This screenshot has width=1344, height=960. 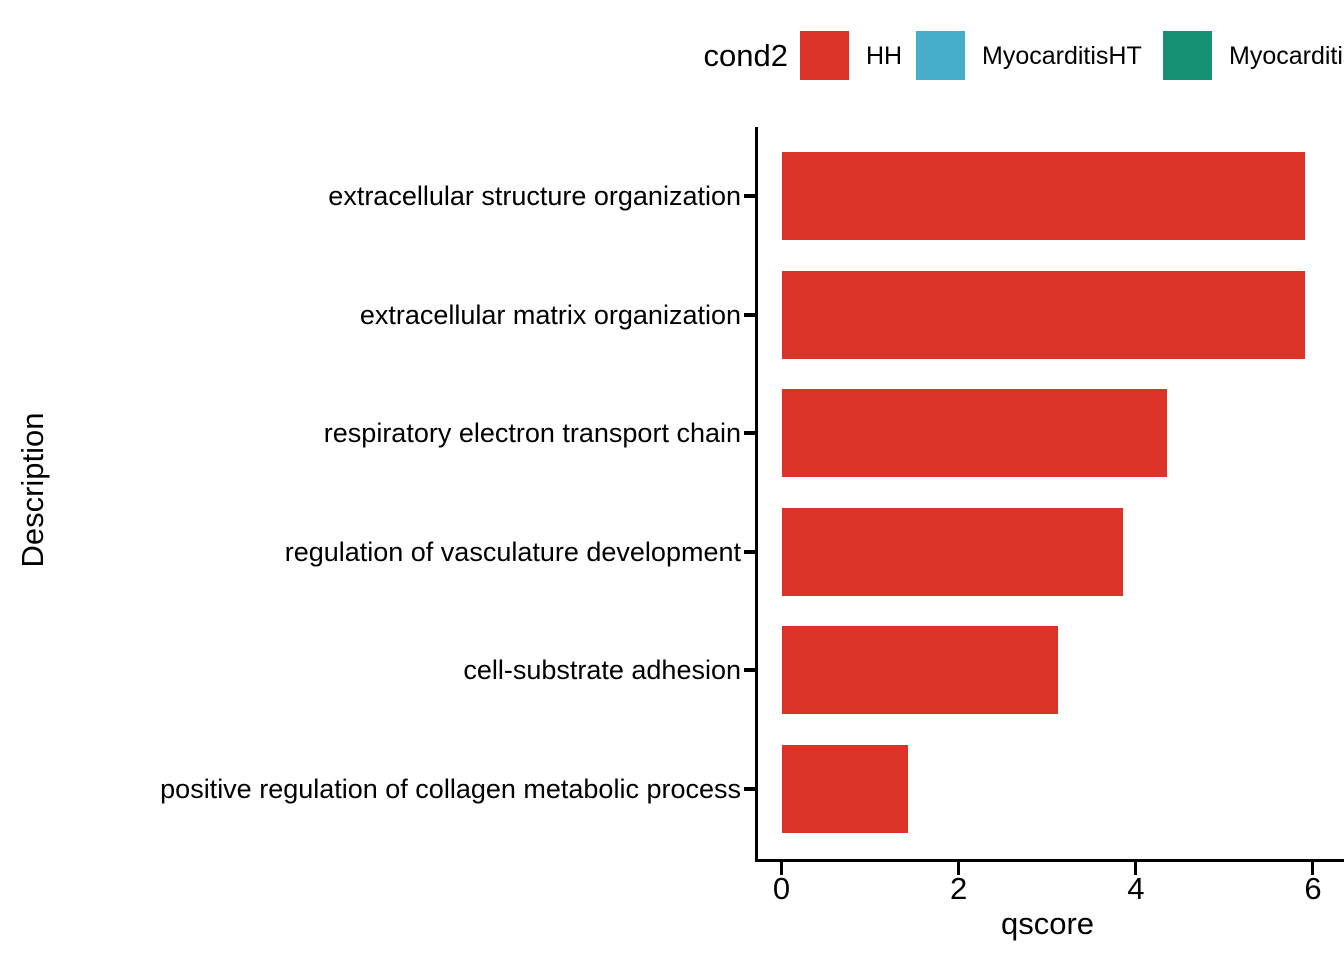 I want to click on category-label: extracellular structure organization, so click(x=534, y=196).